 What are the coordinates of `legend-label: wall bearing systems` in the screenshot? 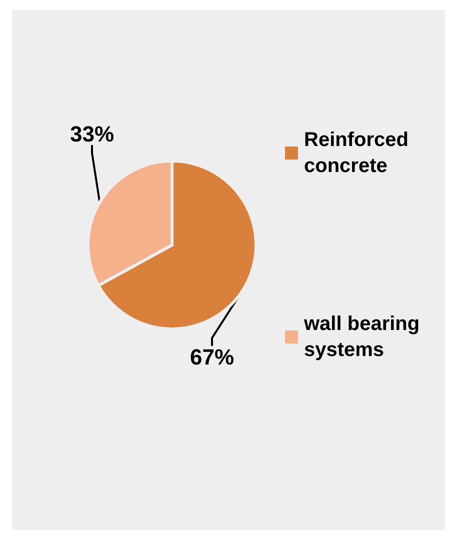 It's located at (364, 337).